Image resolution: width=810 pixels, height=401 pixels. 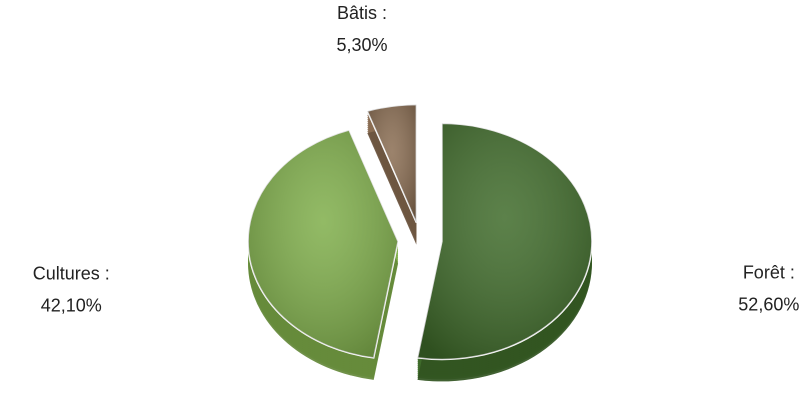 What do you see at coordinates (71, 273) in the screenshot?
I see `slice-label: Cultures :` at bounding box center [71, 273].